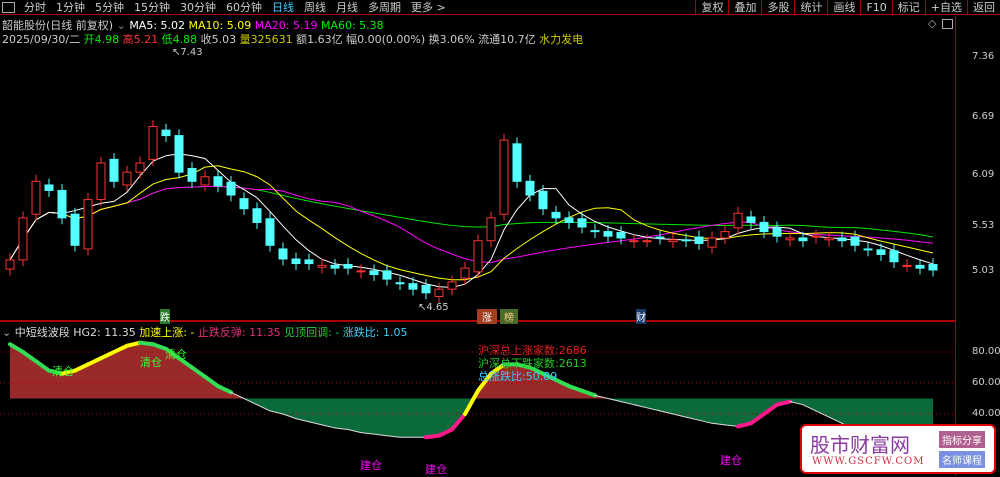  Describe the element at coordinates (509, 316) in the screenshot. I see `tag-list: 榜` at that location.